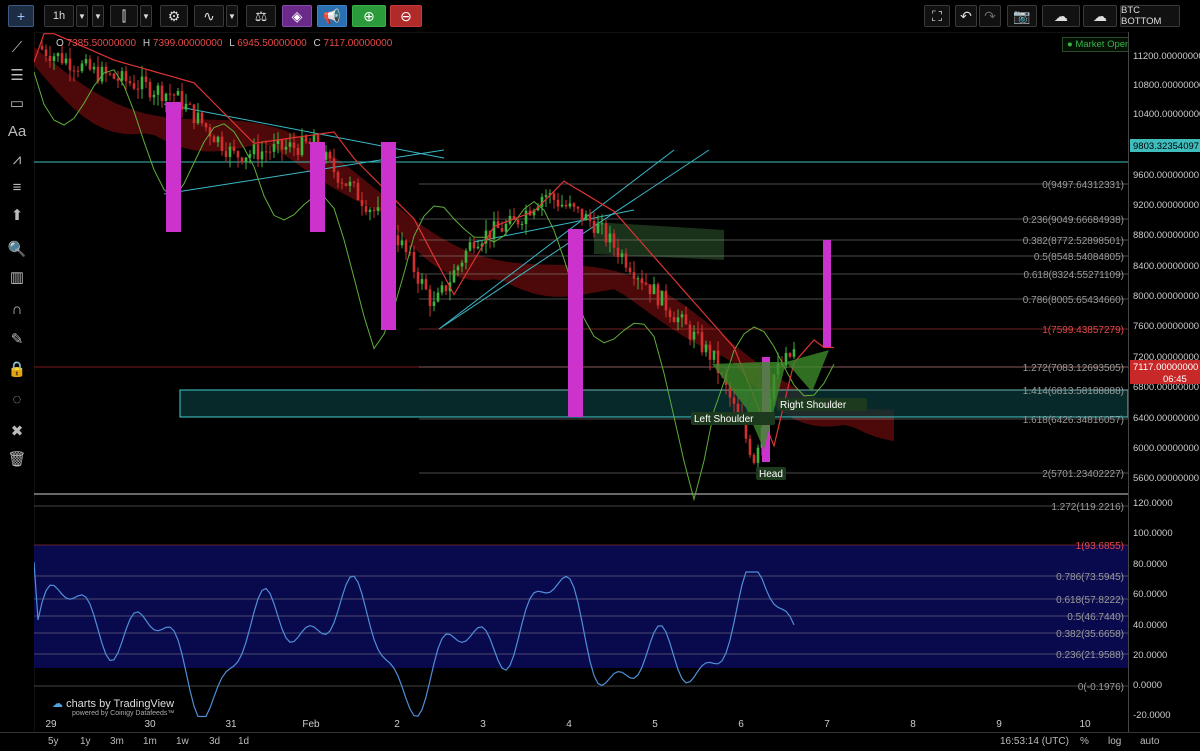  Describe the element at coordinates (937, 16) in the screenshot. I see `fullscreen-icon: ⛶` at that location.